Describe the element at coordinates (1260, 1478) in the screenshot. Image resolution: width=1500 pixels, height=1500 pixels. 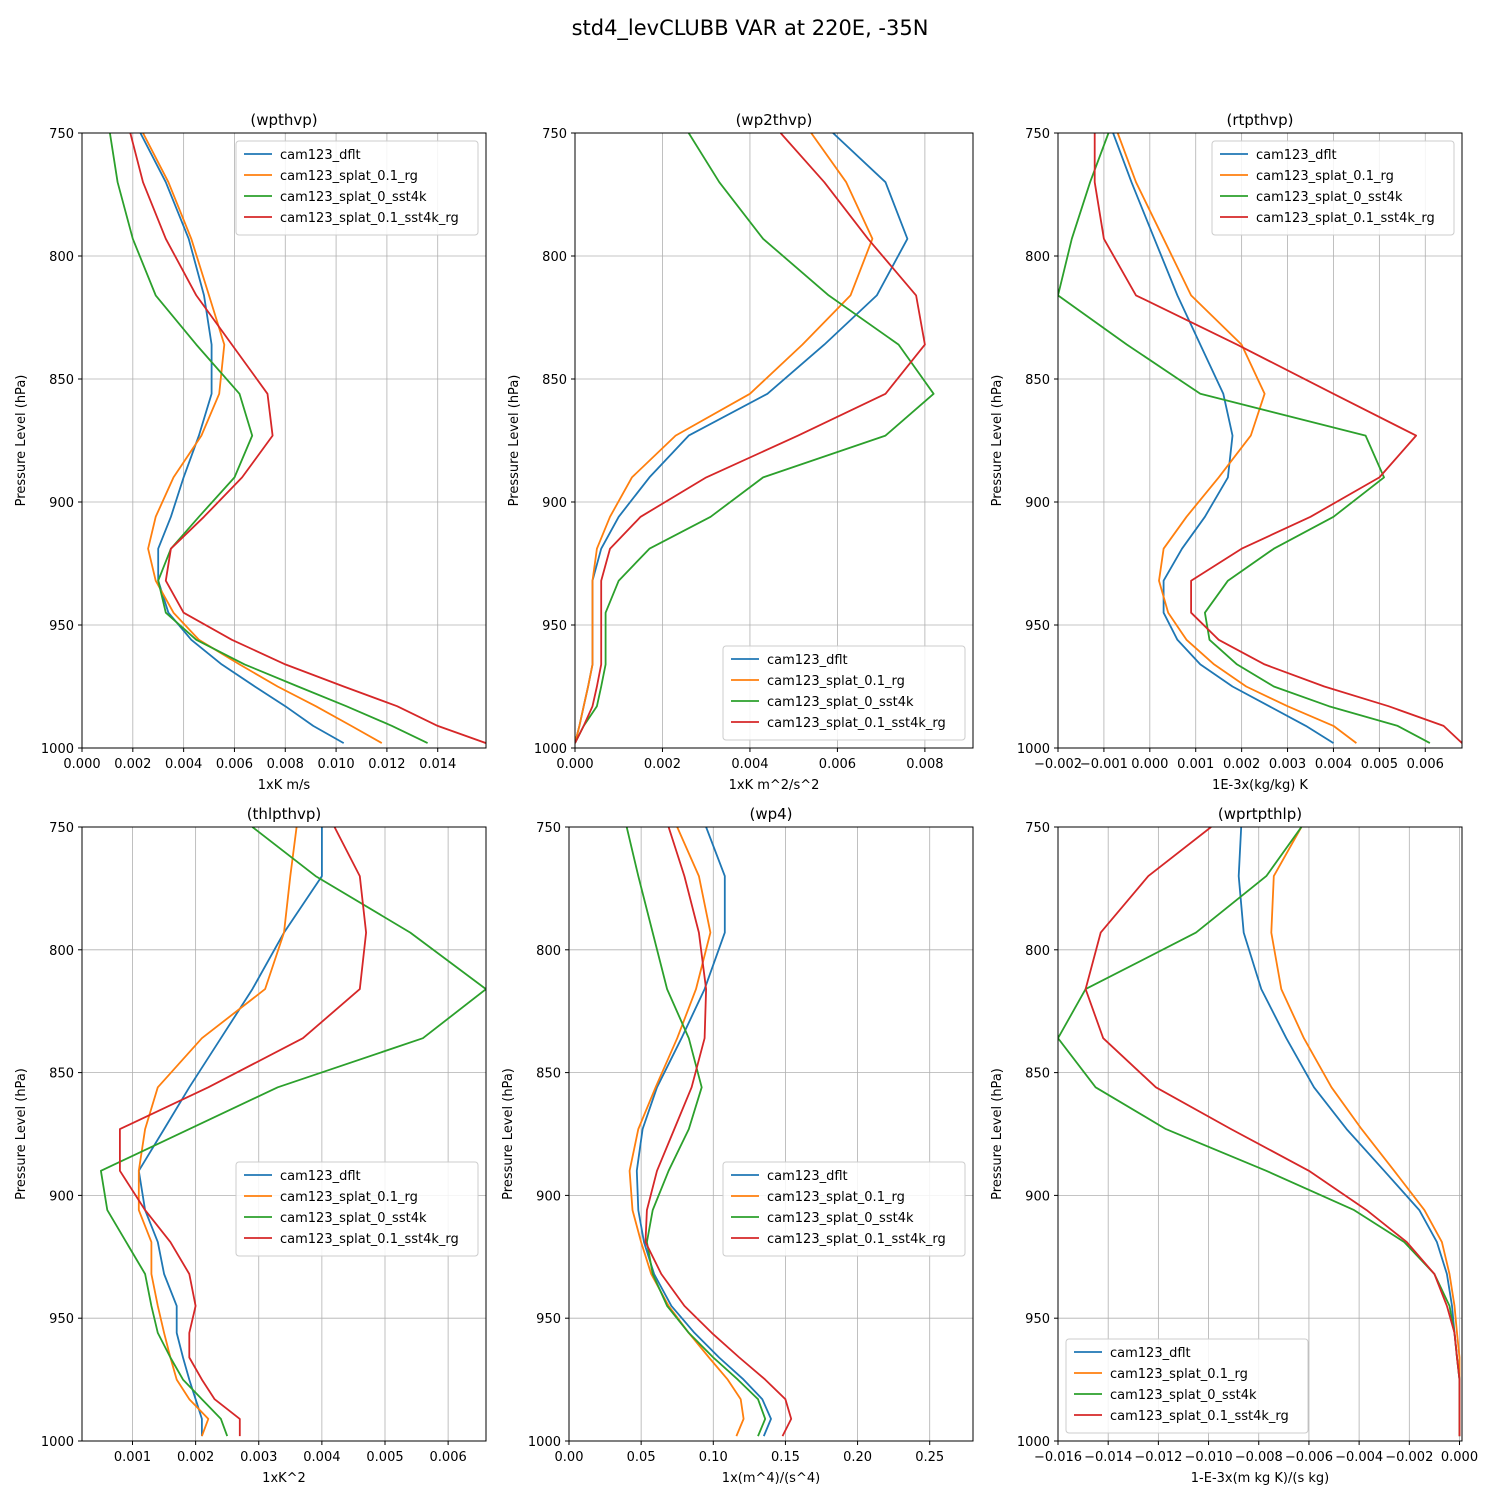
I see `x-axis-label: 1-E-3x(m kg K)/(s kg)` at that location.